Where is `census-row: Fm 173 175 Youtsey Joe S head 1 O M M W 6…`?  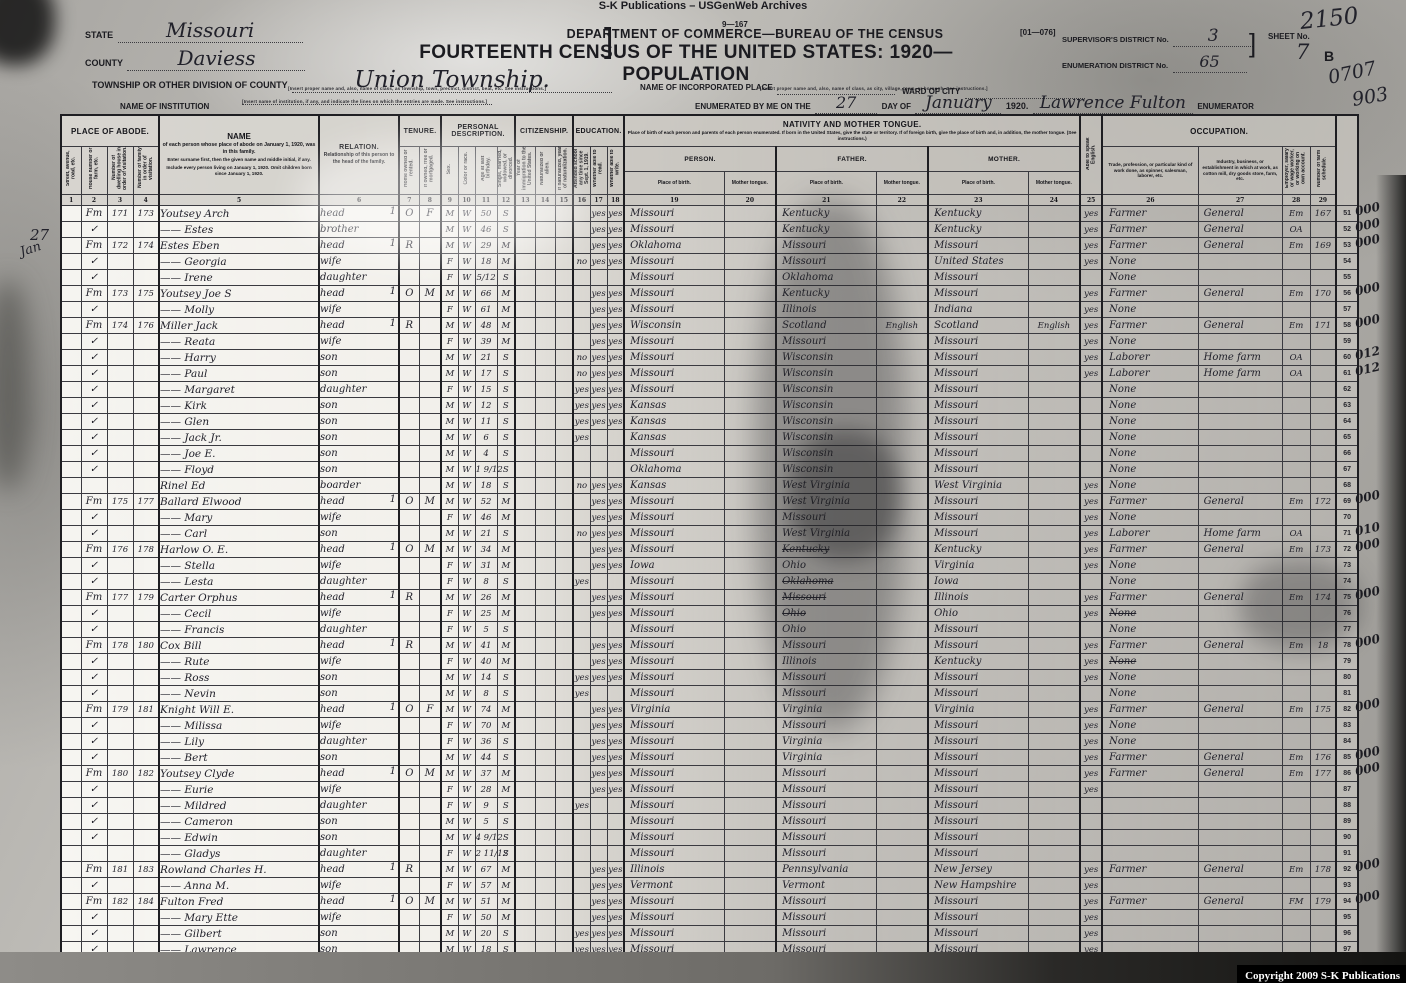 census-row: Fm 173 175 Youtsey Joe S head 1 O M M W 6… is located at coordinates (720, 291).